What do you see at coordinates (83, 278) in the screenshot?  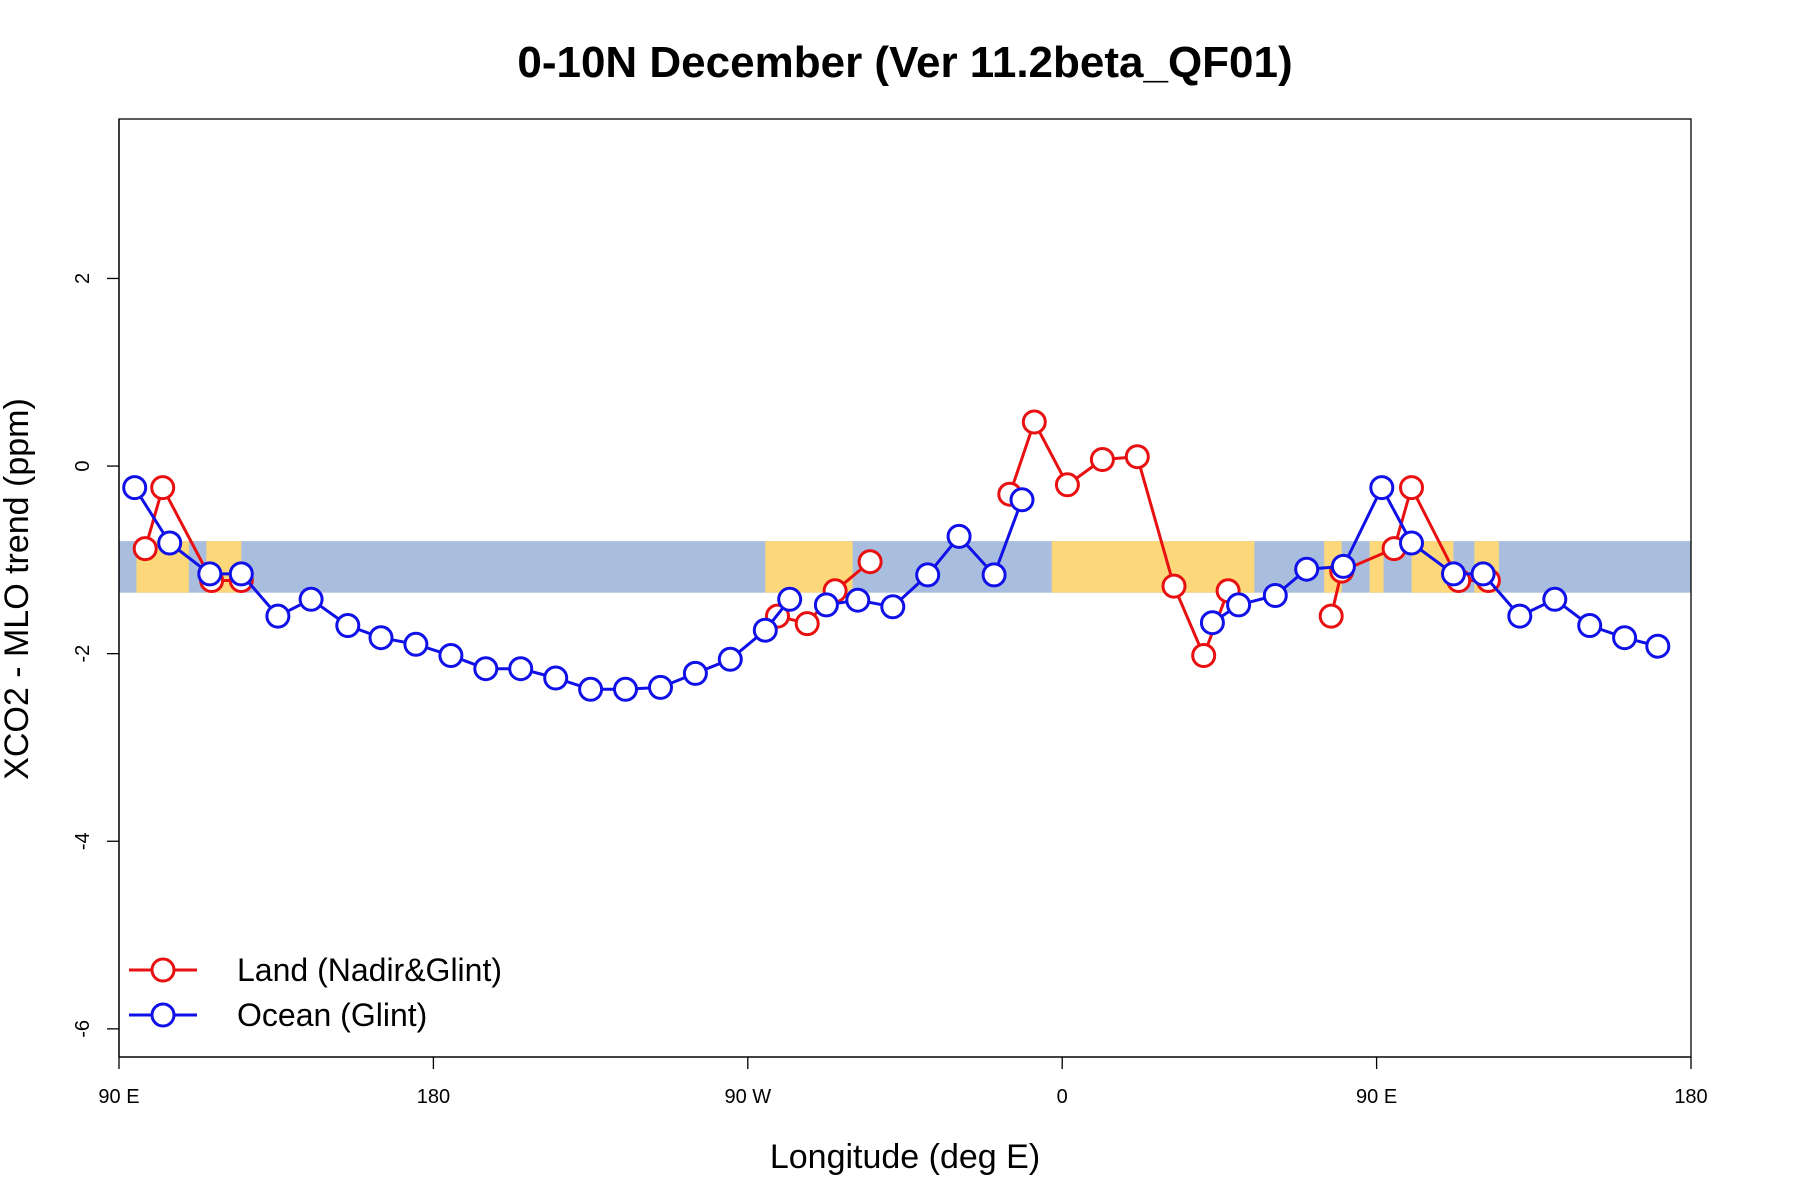 I see `y-tick-label: 2` at bounding box center [83, 278].